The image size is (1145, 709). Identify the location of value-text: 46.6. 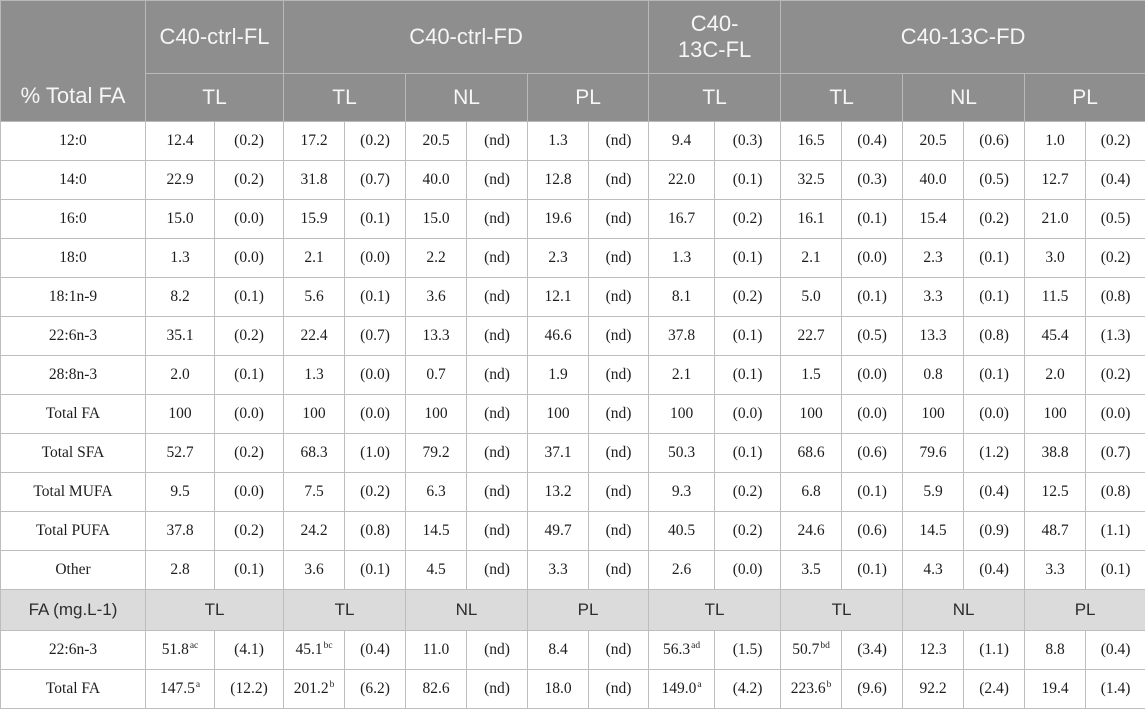
(557, 335).